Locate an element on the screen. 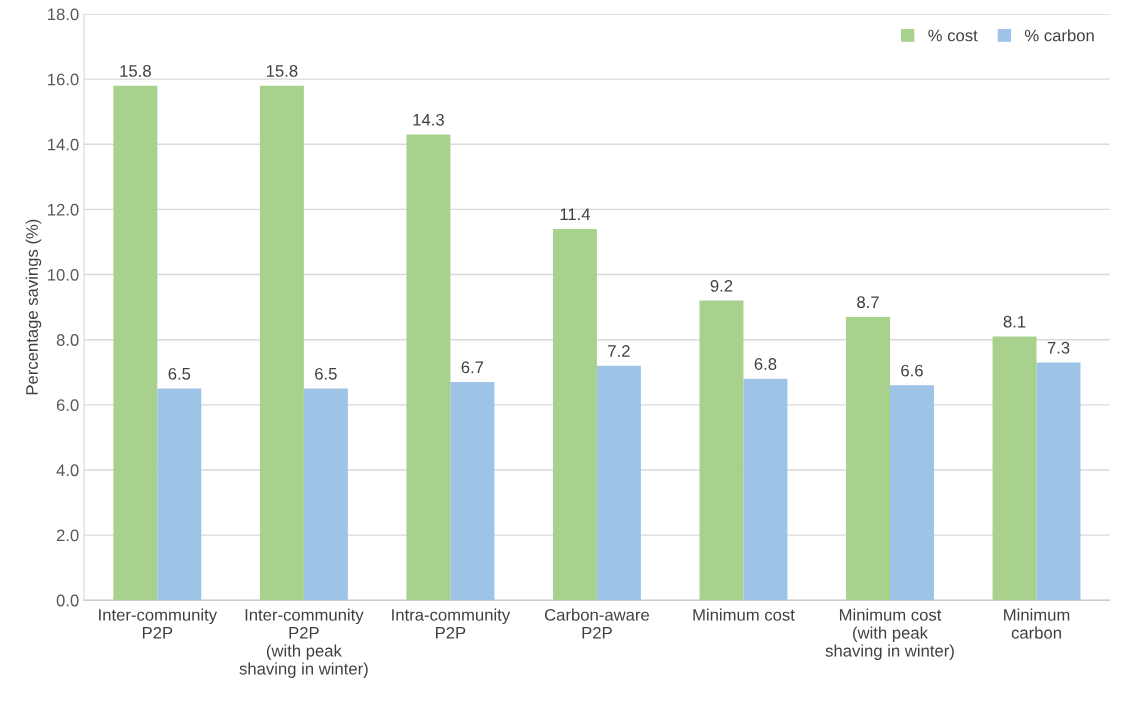 Image resolution: width=1121 pixels, height=702 pixels. y-tick-label: 8.0 is located at coordinates (67, 340).